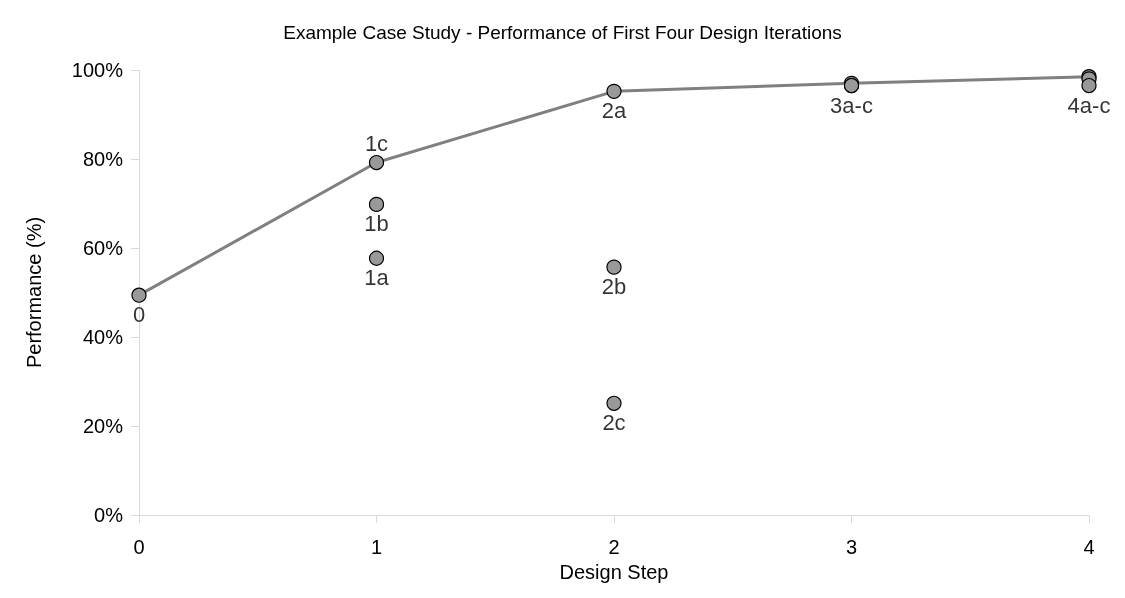 Image resolution: width=1125 pixels, height=598 pixels. Describe the element at coordinates (614, 571) in the screenshot. I see `x-axis-title: Design Step` at that location.